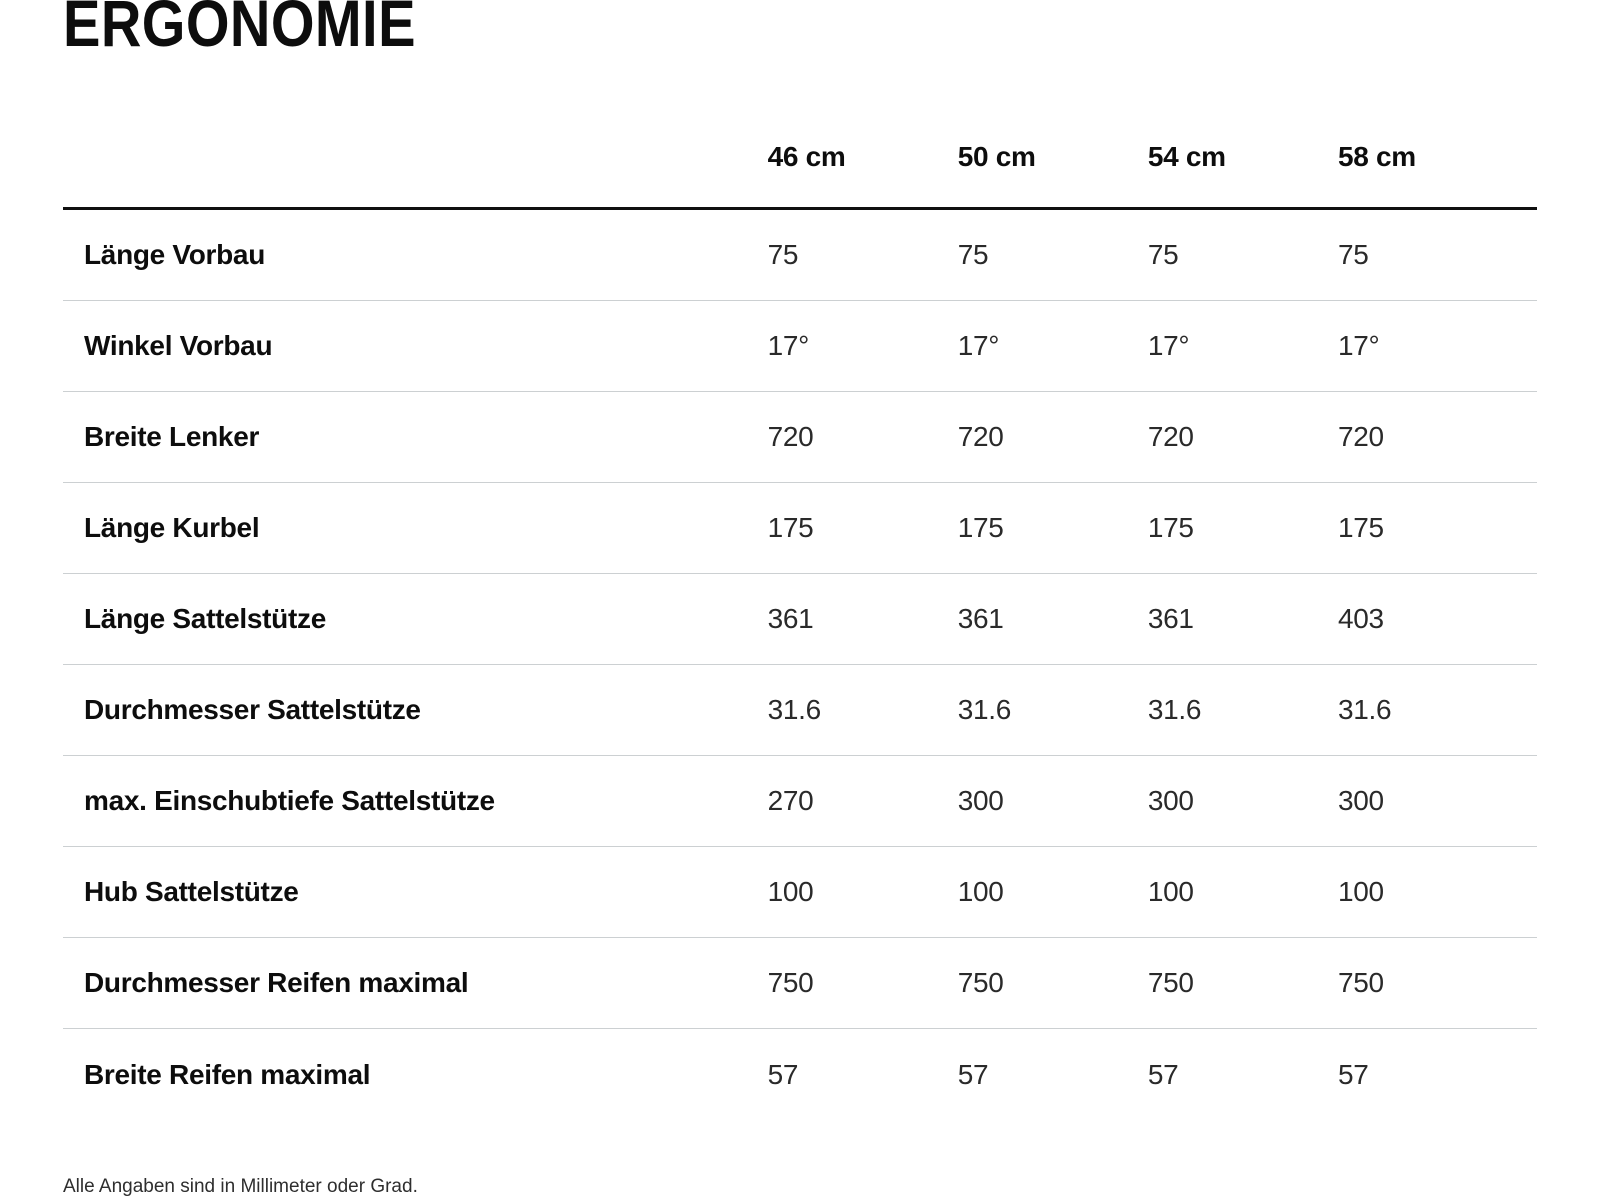  I want to click on table-header-row: 46 cm 50 cm 54 cm 58 cm, so click(800, 175).